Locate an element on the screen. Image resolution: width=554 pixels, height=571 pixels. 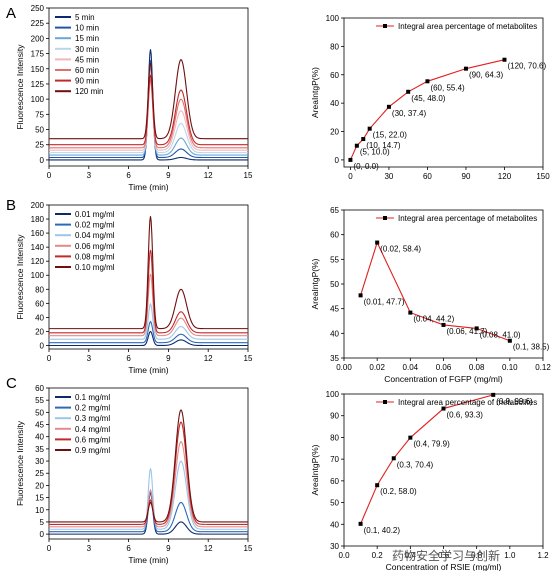
x-tick-label-0-1: 3 is located at coordinates (89, 175).